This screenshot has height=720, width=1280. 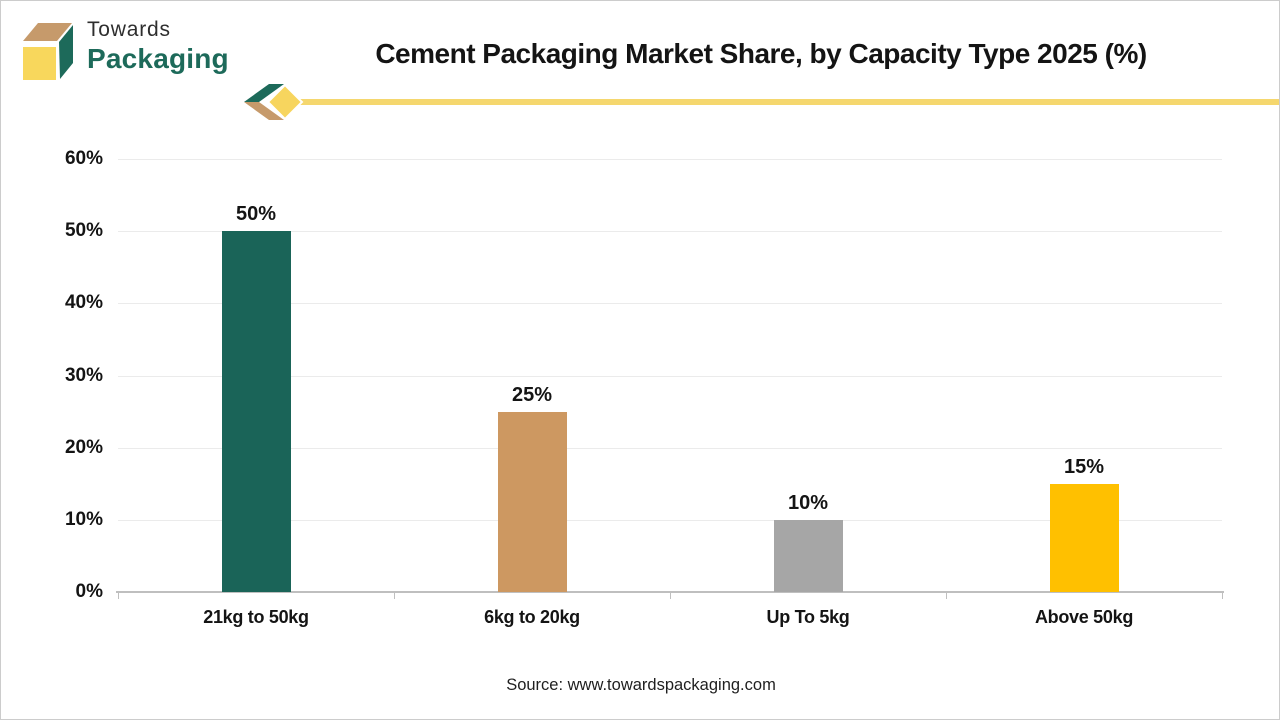 What do you see at coordinates (47, 32) in the screenshot?
I see `box-top-face` at bounding box center [47, 32].